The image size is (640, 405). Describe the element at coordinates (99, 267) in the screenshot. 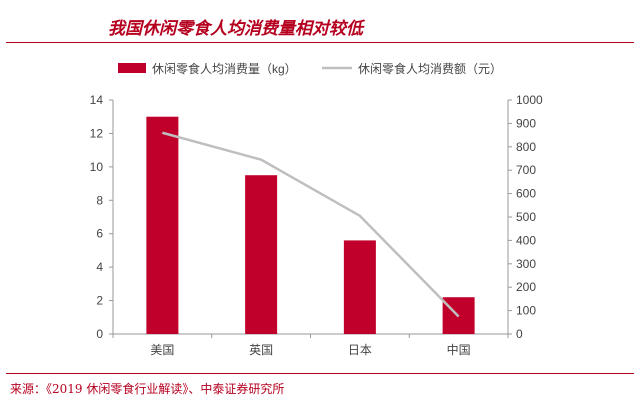

I see `left-tick-label: 4` at that location.